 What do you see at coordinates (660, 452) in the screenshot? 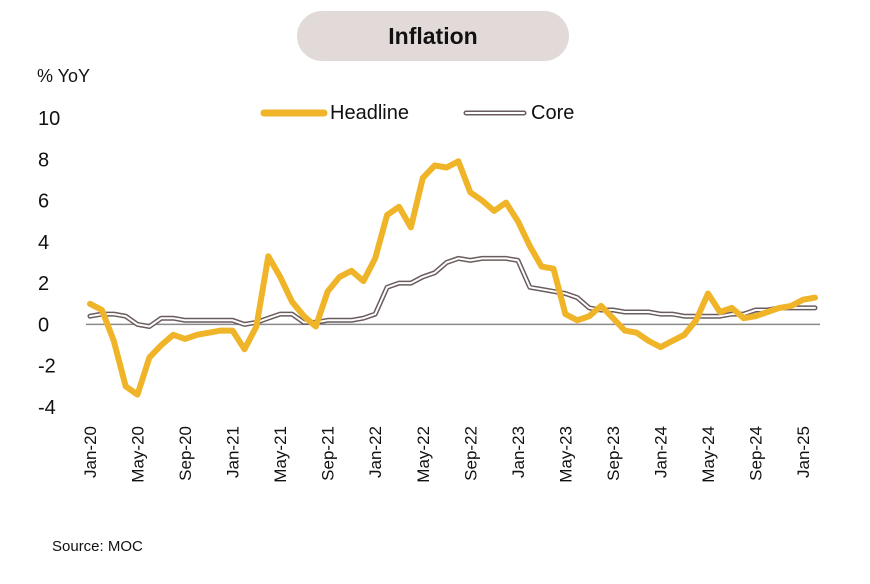
I see `x-tick-label: Jan-24` at bounding box center [660, 452].